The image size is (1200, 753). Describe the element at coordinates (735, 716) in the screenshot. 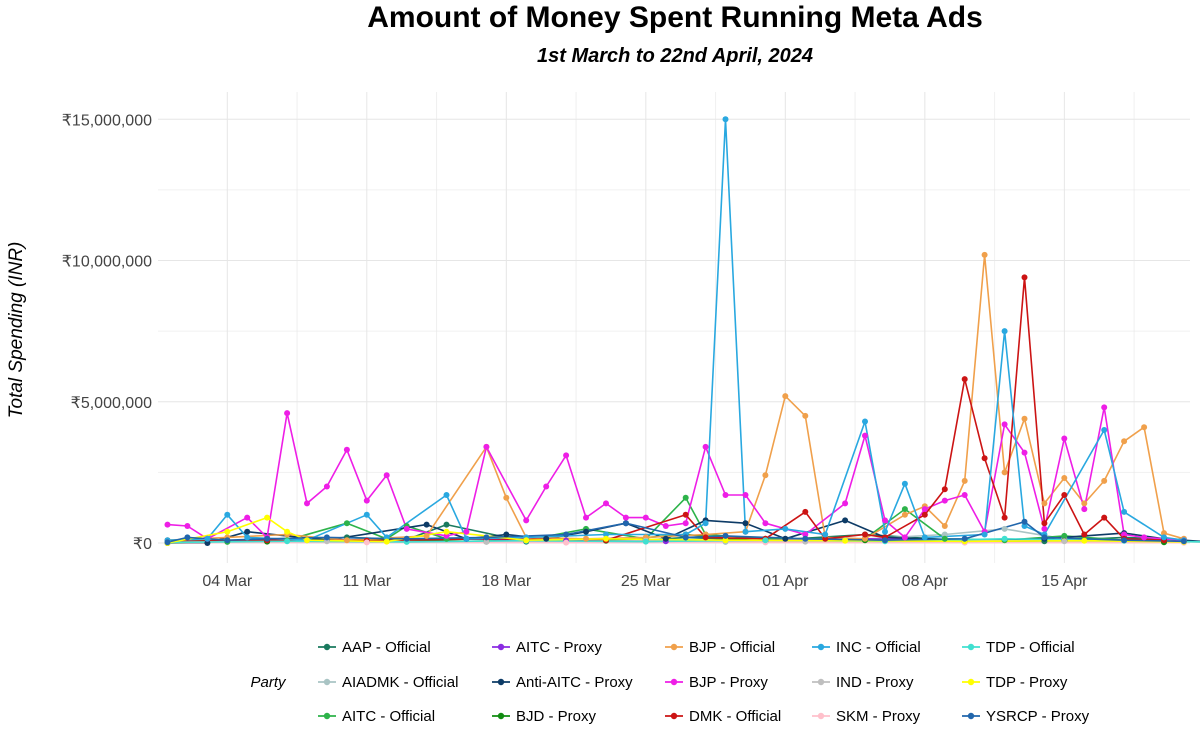

I see `legend-label-dmk-official: DMK - Official` at that location.